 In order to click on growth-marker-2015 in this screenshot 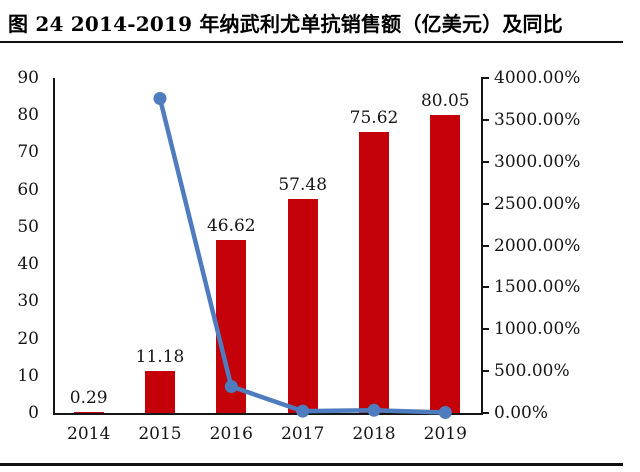, I will do `click(160, 98)`.